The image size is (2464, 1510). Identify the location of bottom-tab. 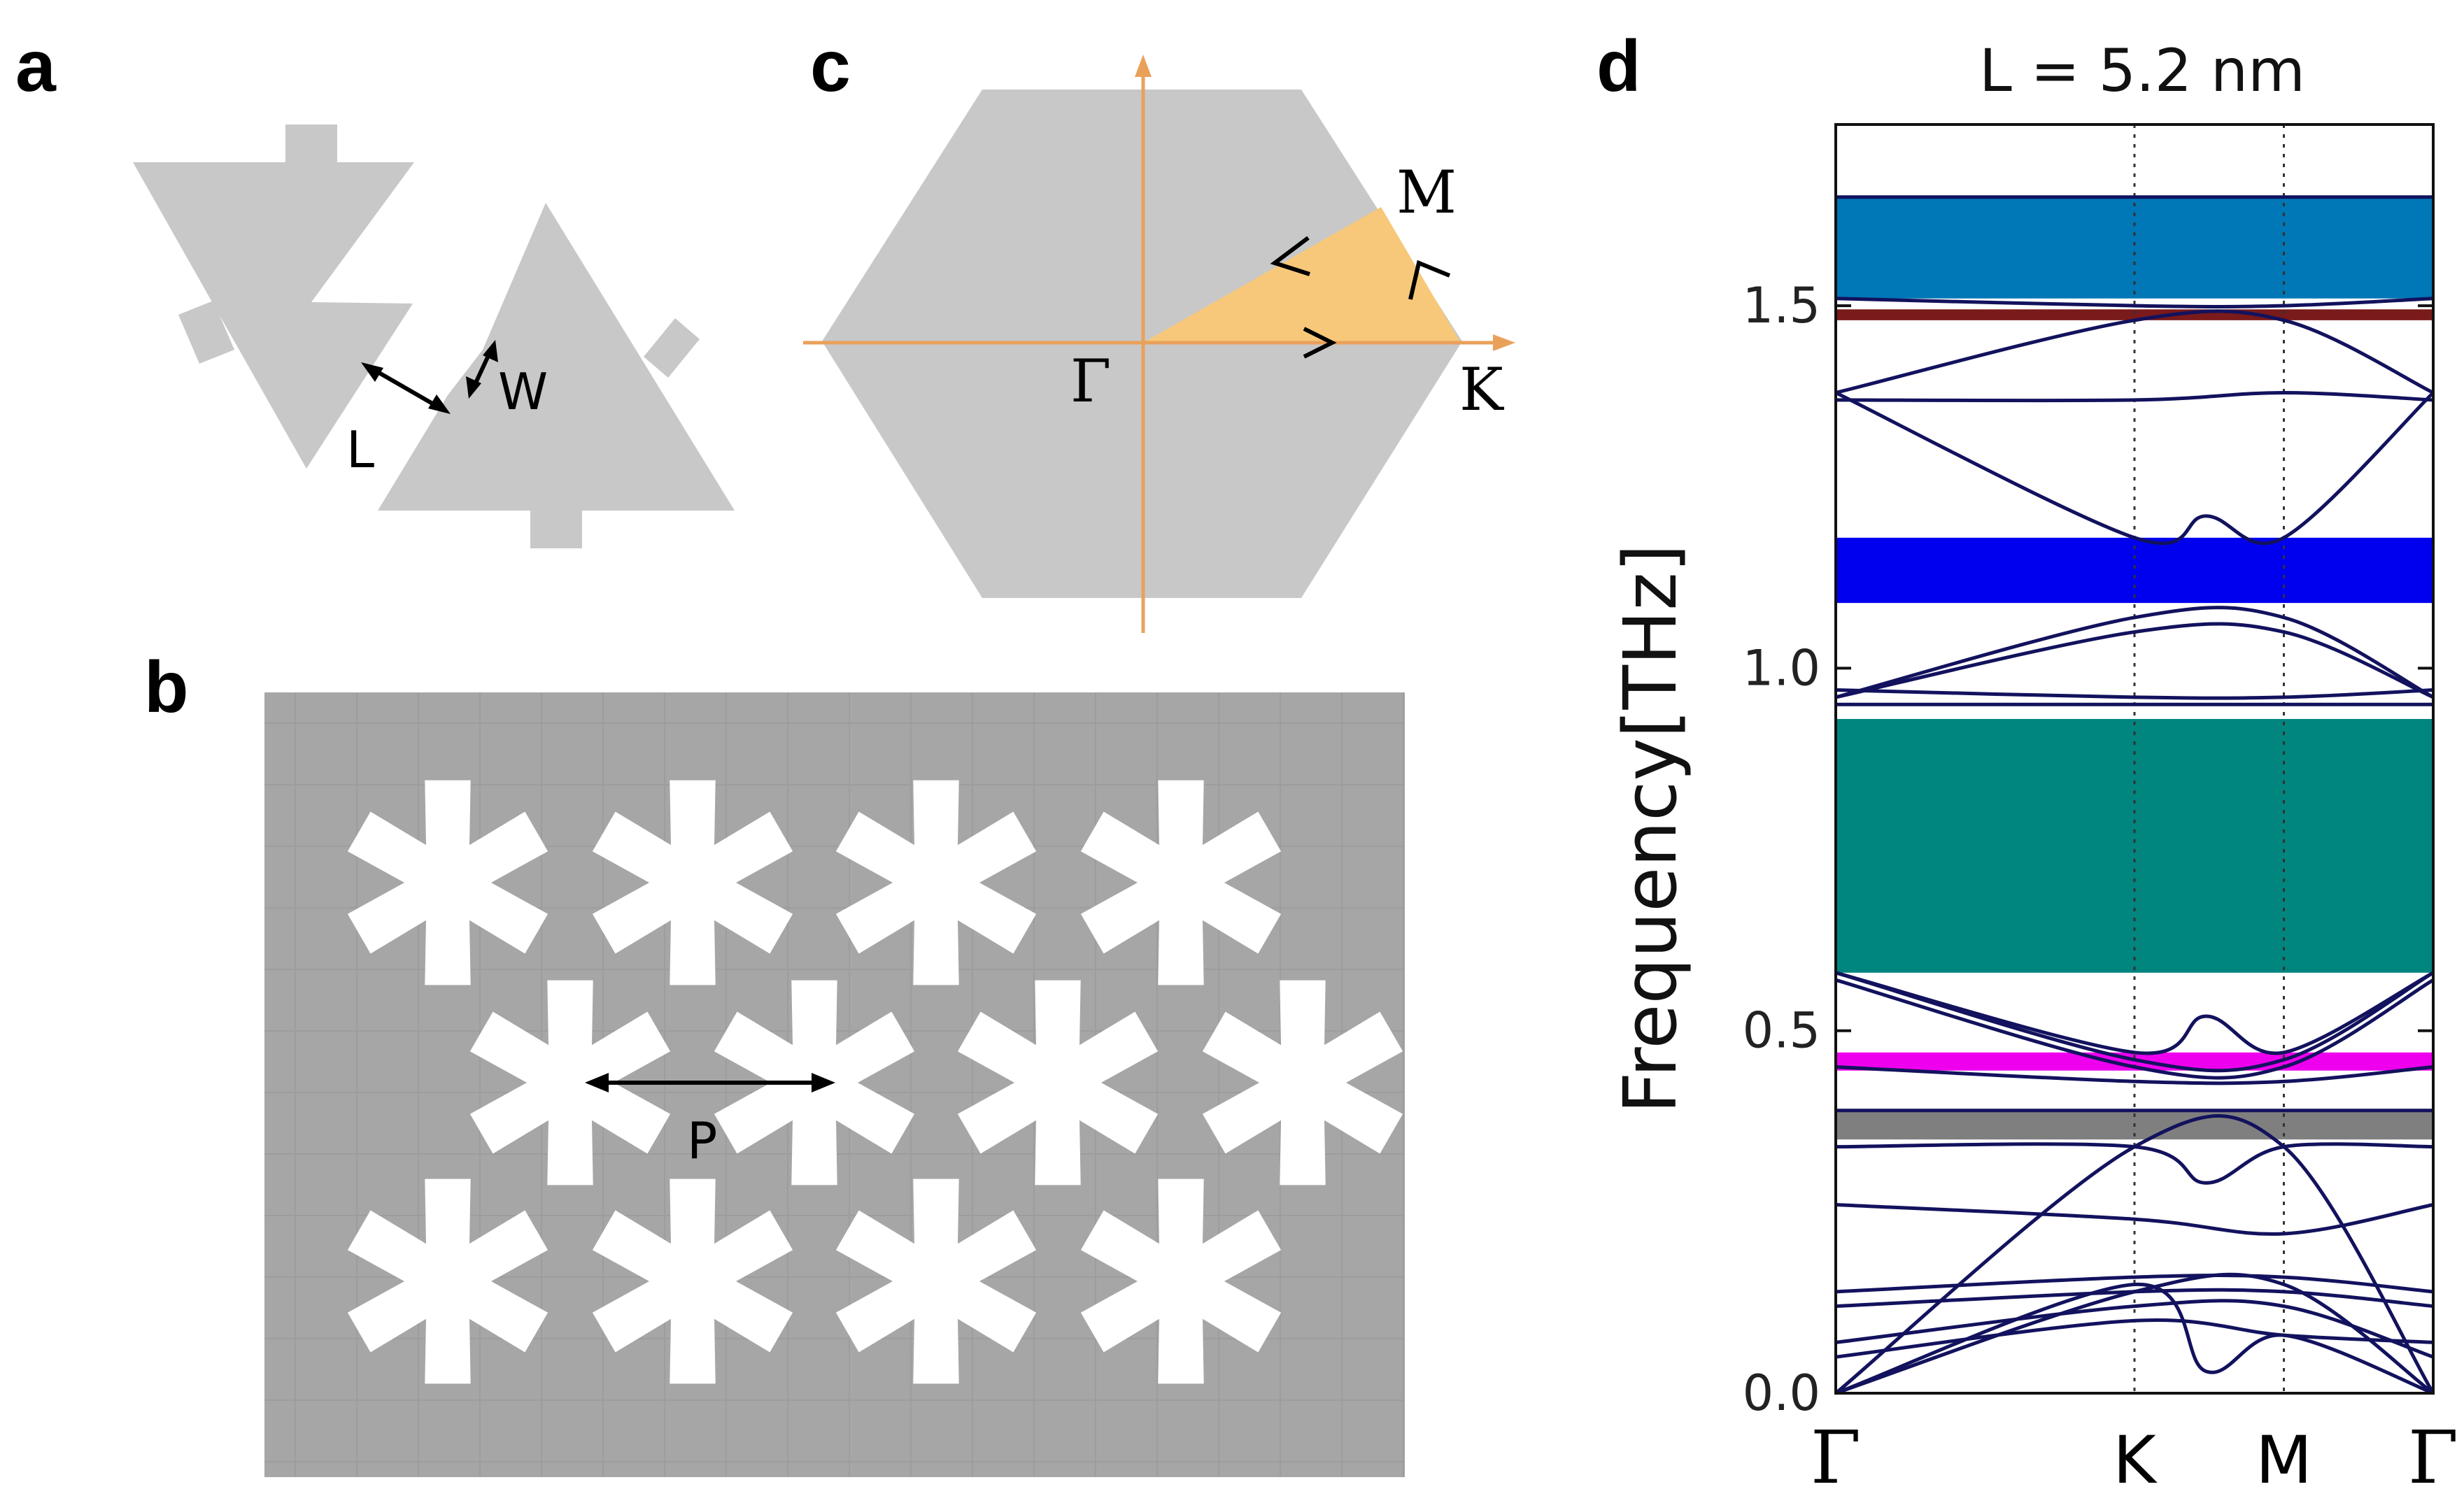
(556, 528).